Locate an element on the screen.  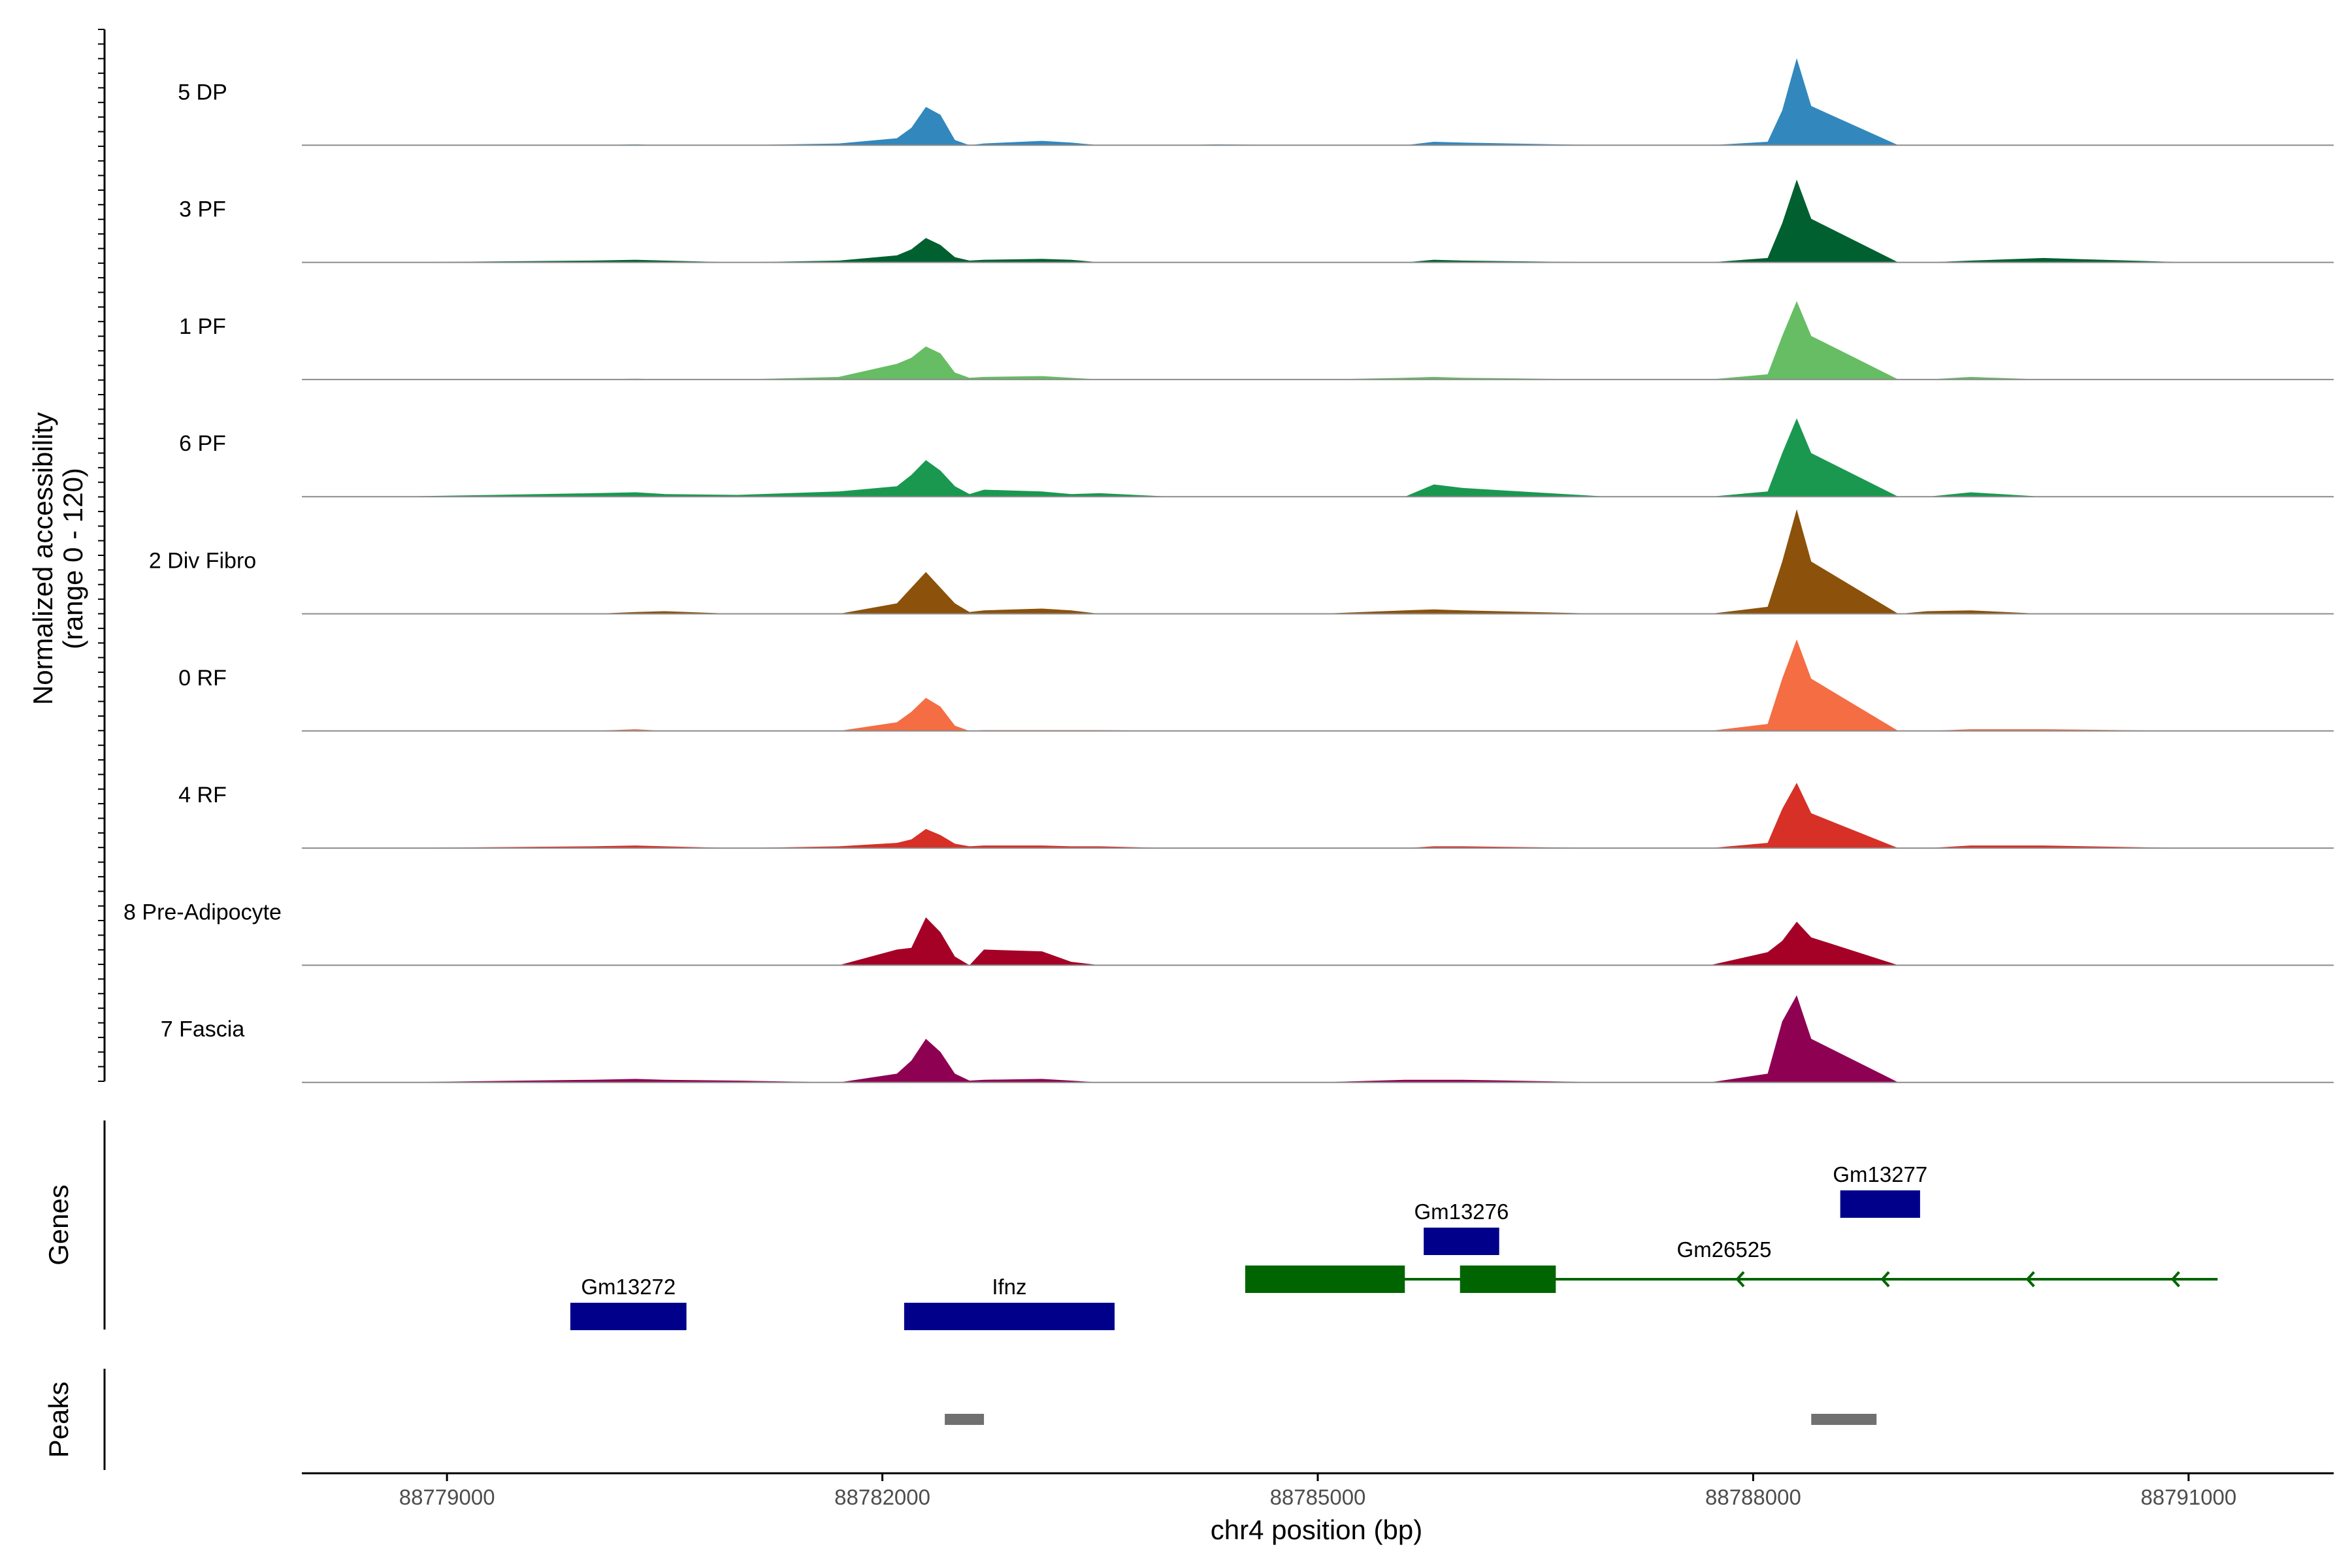
gene-label: Gm13277 is located at coordinates (1880, 1174).